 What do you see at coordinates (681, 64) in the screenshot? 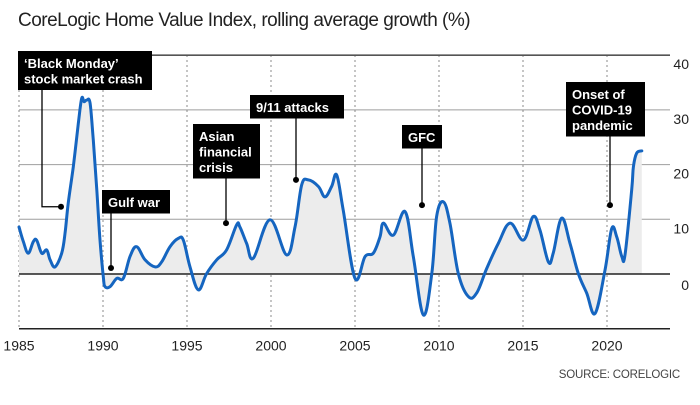
I see `y-tick-label-40: 40` at bounding box center [681, 64].